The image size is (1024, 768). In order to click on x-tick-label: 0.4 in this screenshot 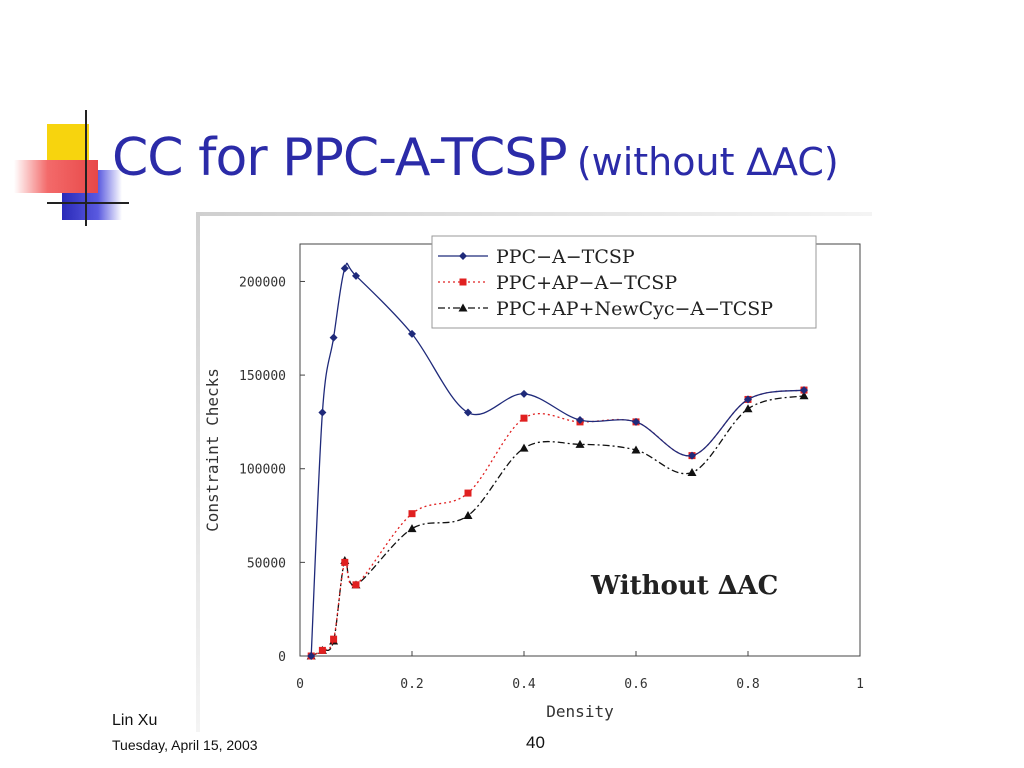, I will do `click(524, 684)`.